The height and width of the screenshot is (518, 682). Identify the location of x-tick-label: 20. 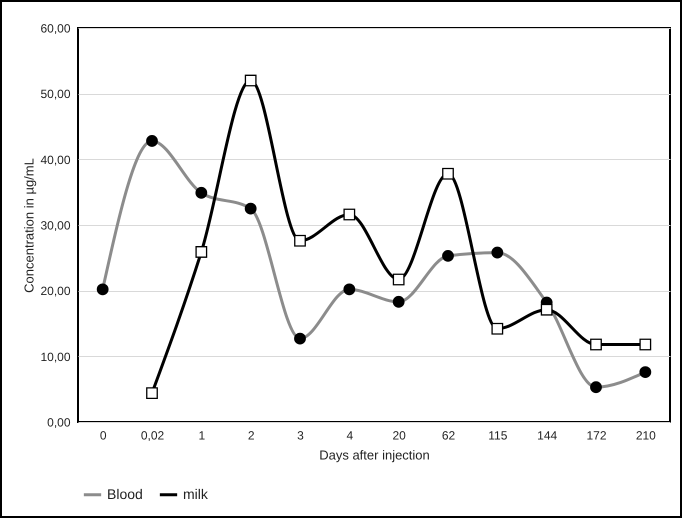
(399, 435).